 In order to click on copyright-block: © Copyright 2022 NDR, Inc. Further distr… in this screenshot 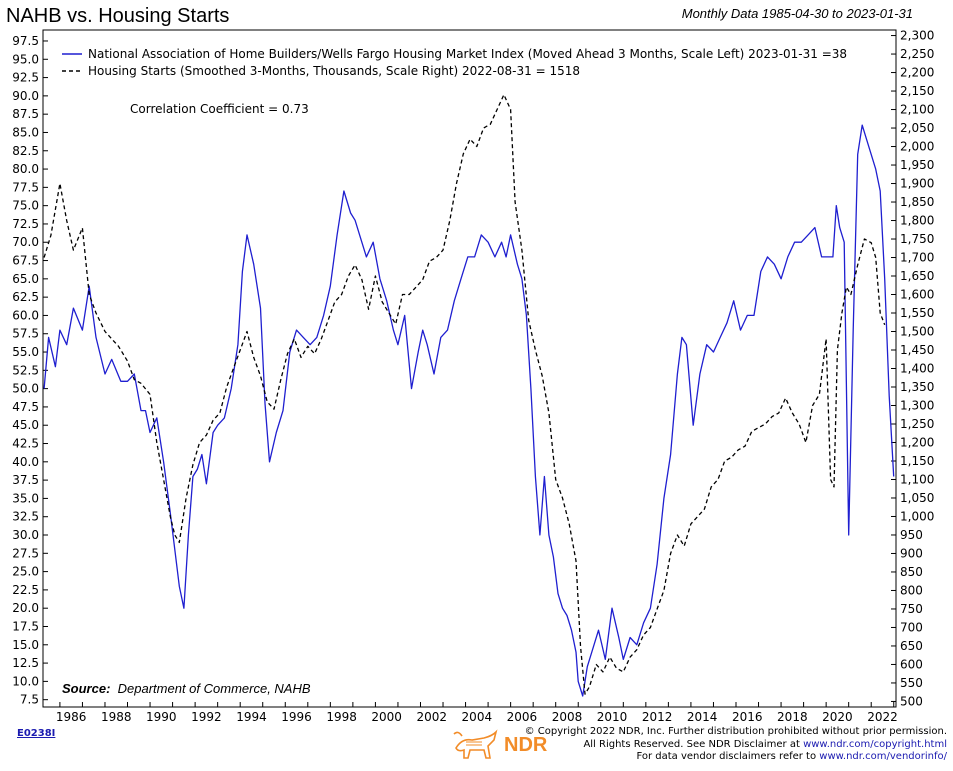, I will do `click(736, 745)`.